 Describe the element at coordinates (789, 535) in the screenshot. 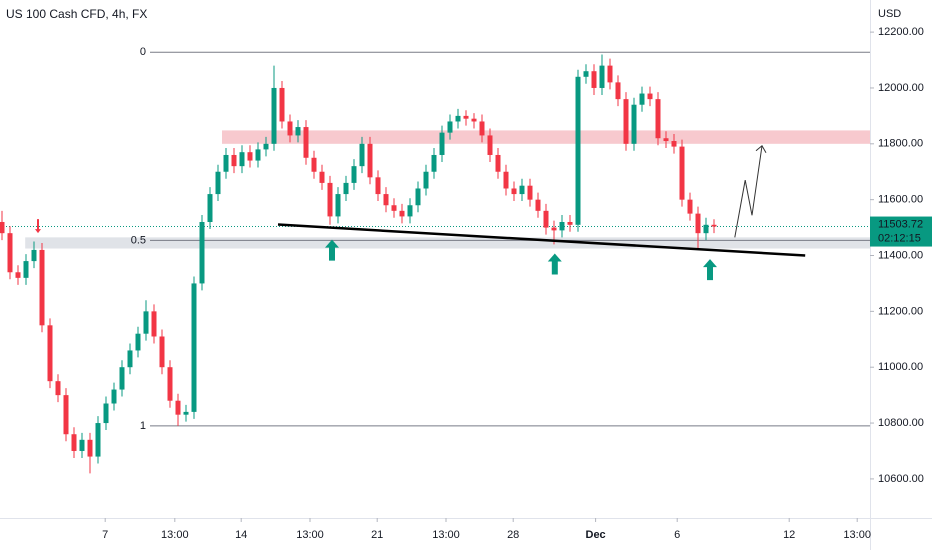

I see `x-tick-label: 12` at that location.